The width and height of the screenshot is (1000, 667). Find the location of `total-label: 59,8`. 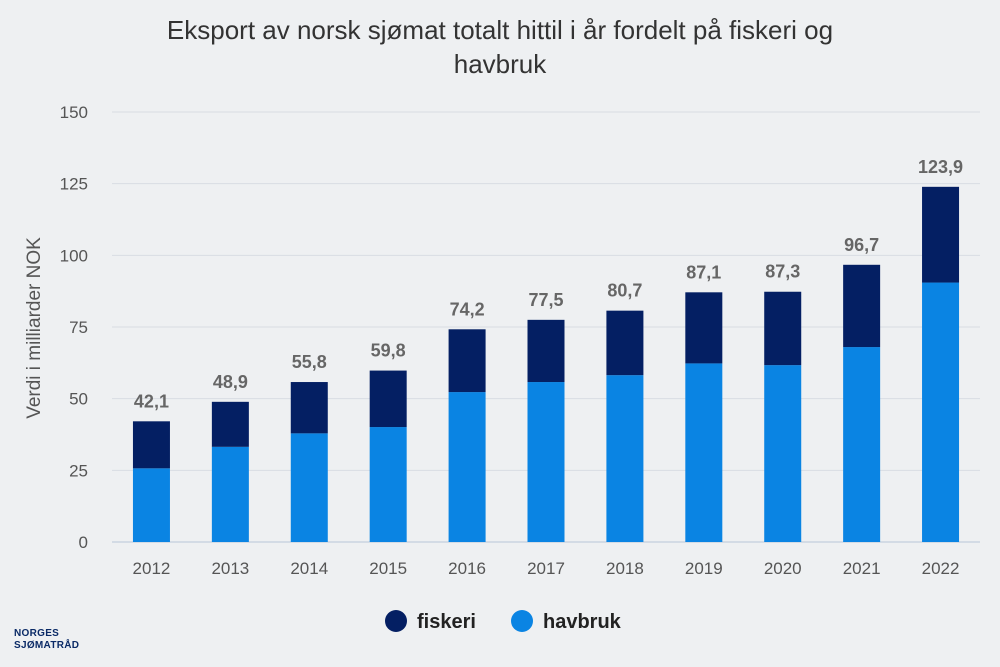

total-label: 59,8 is located at coordinates (388, 351).